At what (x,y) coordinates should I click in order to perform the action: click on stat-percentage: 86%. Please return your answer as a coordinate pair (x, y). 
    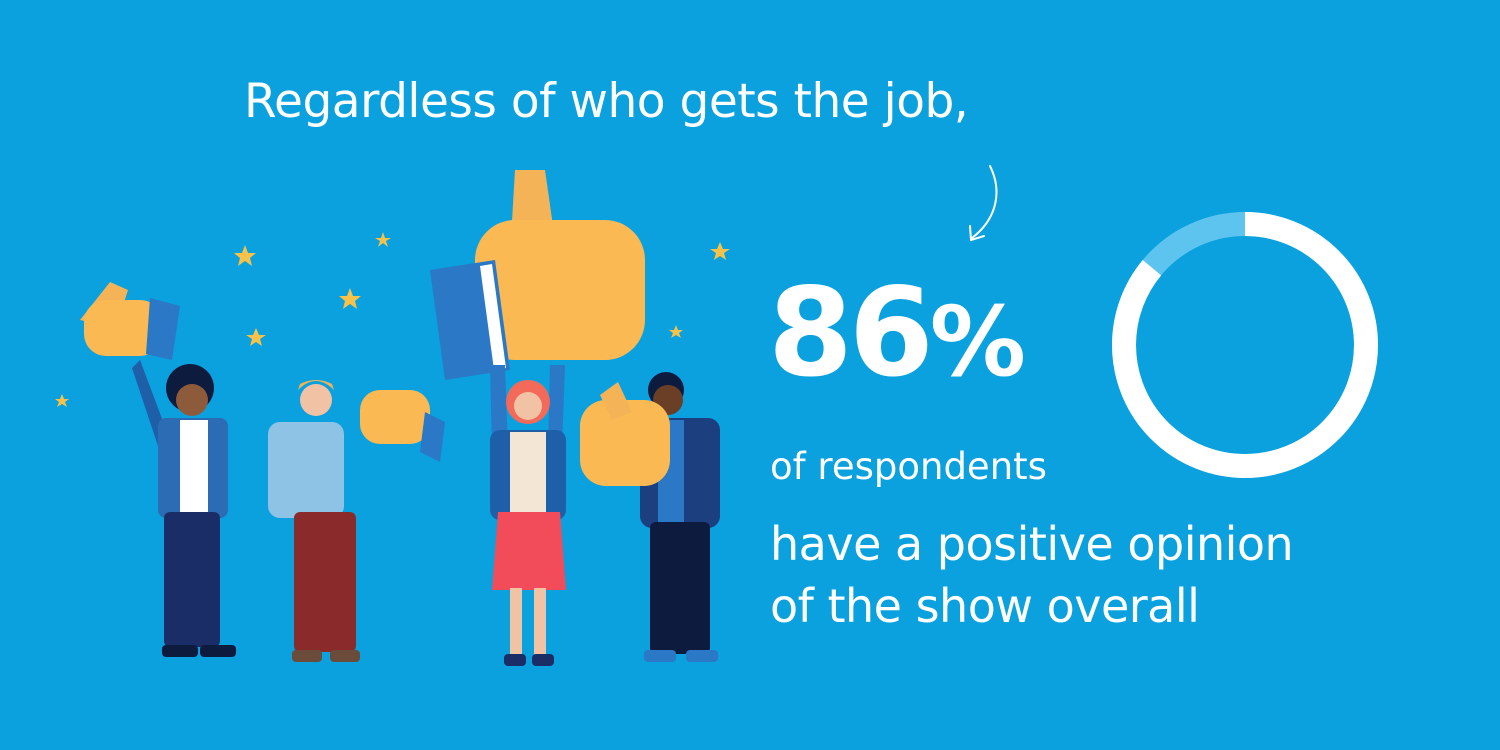
    Looking at the image, I should click on (897, 333).